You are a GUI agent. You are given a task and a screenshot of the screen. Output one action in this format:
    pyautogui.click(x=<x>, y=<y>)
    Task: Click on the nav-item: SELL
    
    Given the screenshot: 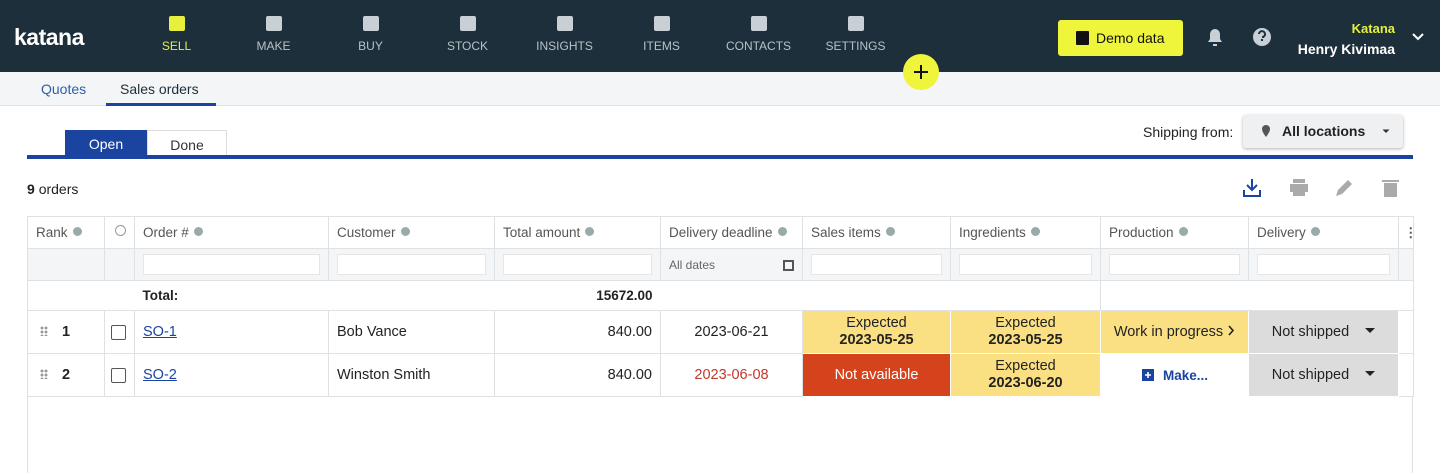 What is the action you would take?
    pyautogui.click(x=176, y=36)
    